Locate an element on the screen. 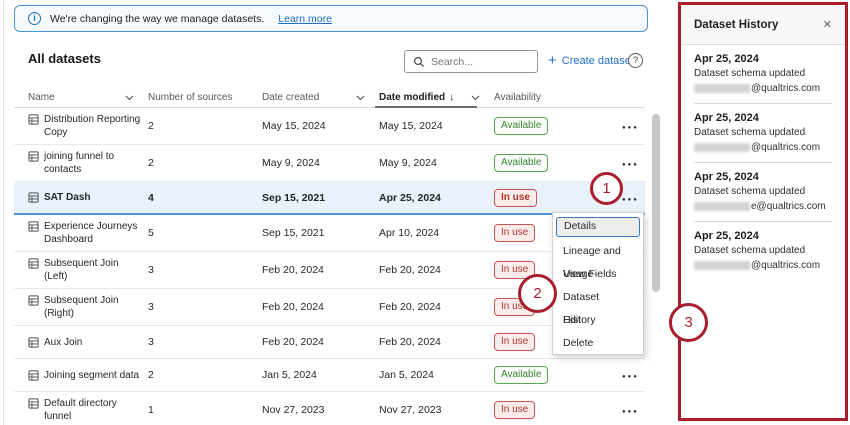 The image size is (850, 425). dataset-modified-cell: Feb 20, 2024 is located at coordinates (410, 307).